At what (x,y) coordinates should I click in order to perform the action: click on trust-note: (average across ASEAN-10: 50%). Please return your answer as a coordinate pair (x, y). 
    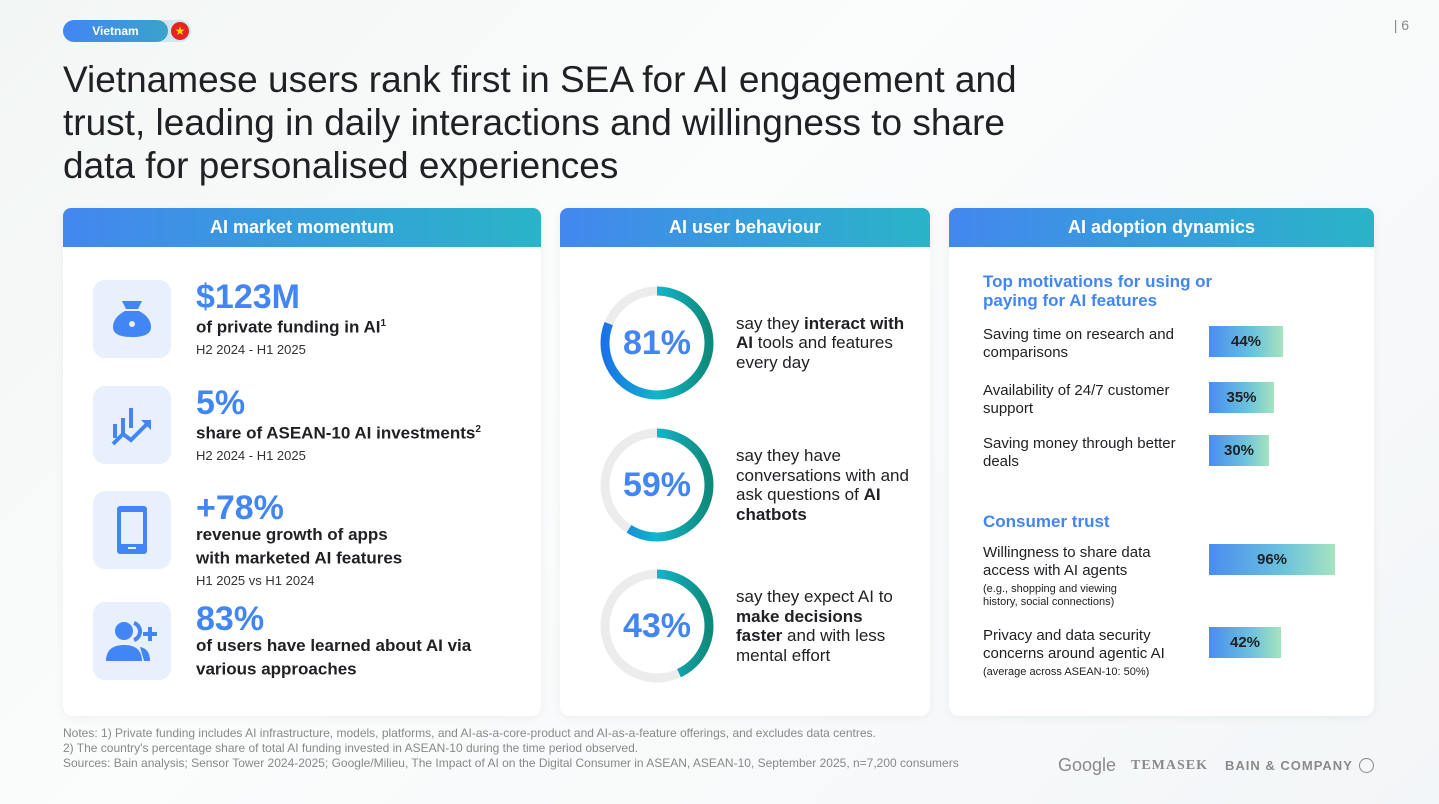
    Looking at the image, I should click on (1066, 672).